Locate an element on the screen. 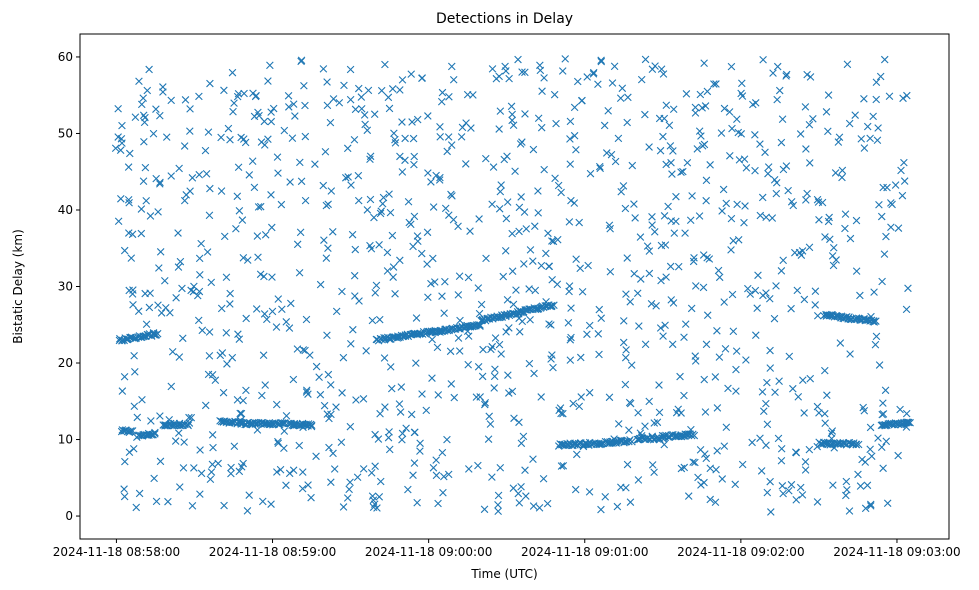 The height and width of the screenshot is (590, 979). y-tick-label: 50 is located at coordinates (65, 133).